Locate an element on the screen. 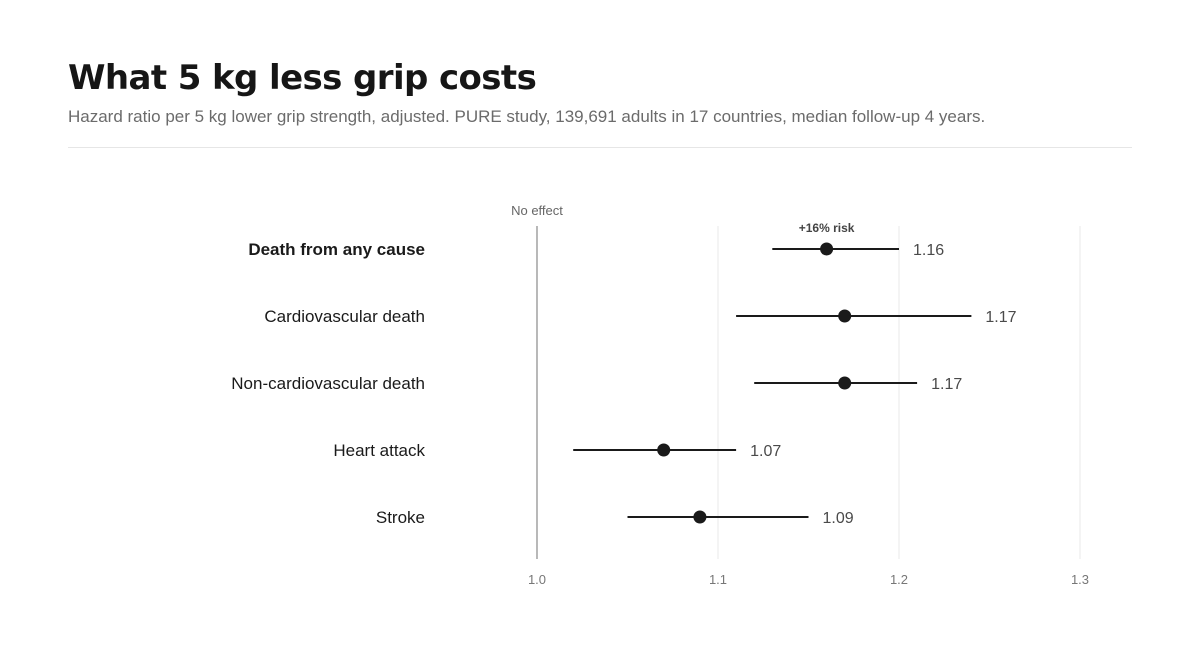 The height and width of the screenshot is (668, 1200). page-title: What 5 kg less grip costs is located at coordinates (302, 78).